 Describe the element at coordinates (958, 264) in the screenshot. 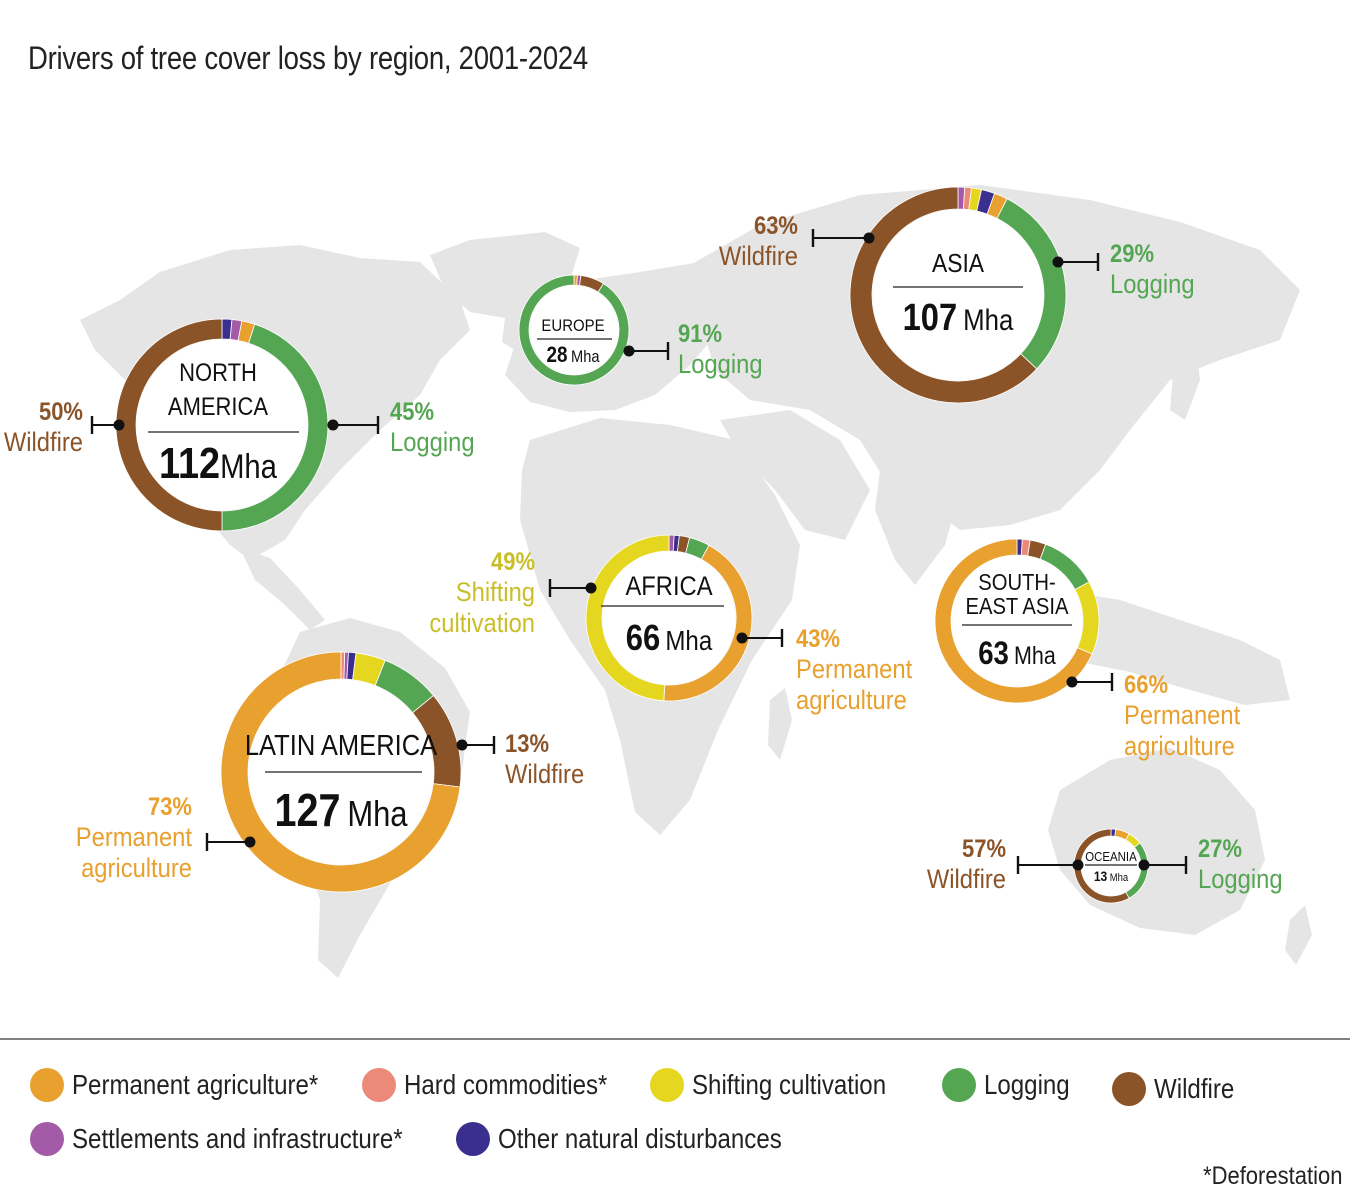

I see `region-label: ASIA` at that location.